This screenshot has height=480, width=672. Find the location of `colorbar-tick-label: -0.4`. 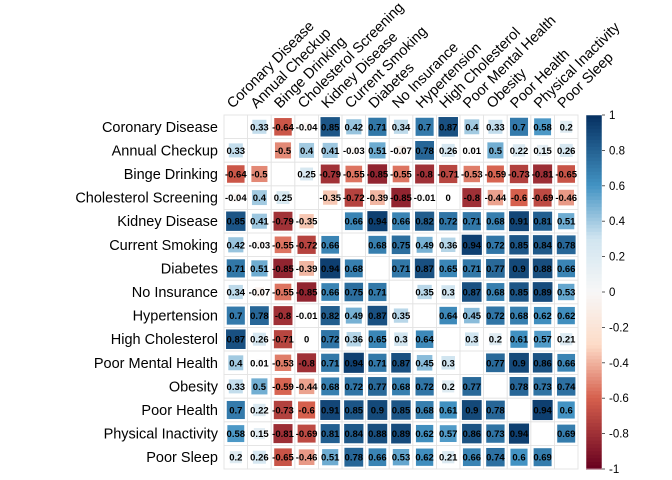

colorbar-tick-label: -0.4 is located at coordinates (619, 364).